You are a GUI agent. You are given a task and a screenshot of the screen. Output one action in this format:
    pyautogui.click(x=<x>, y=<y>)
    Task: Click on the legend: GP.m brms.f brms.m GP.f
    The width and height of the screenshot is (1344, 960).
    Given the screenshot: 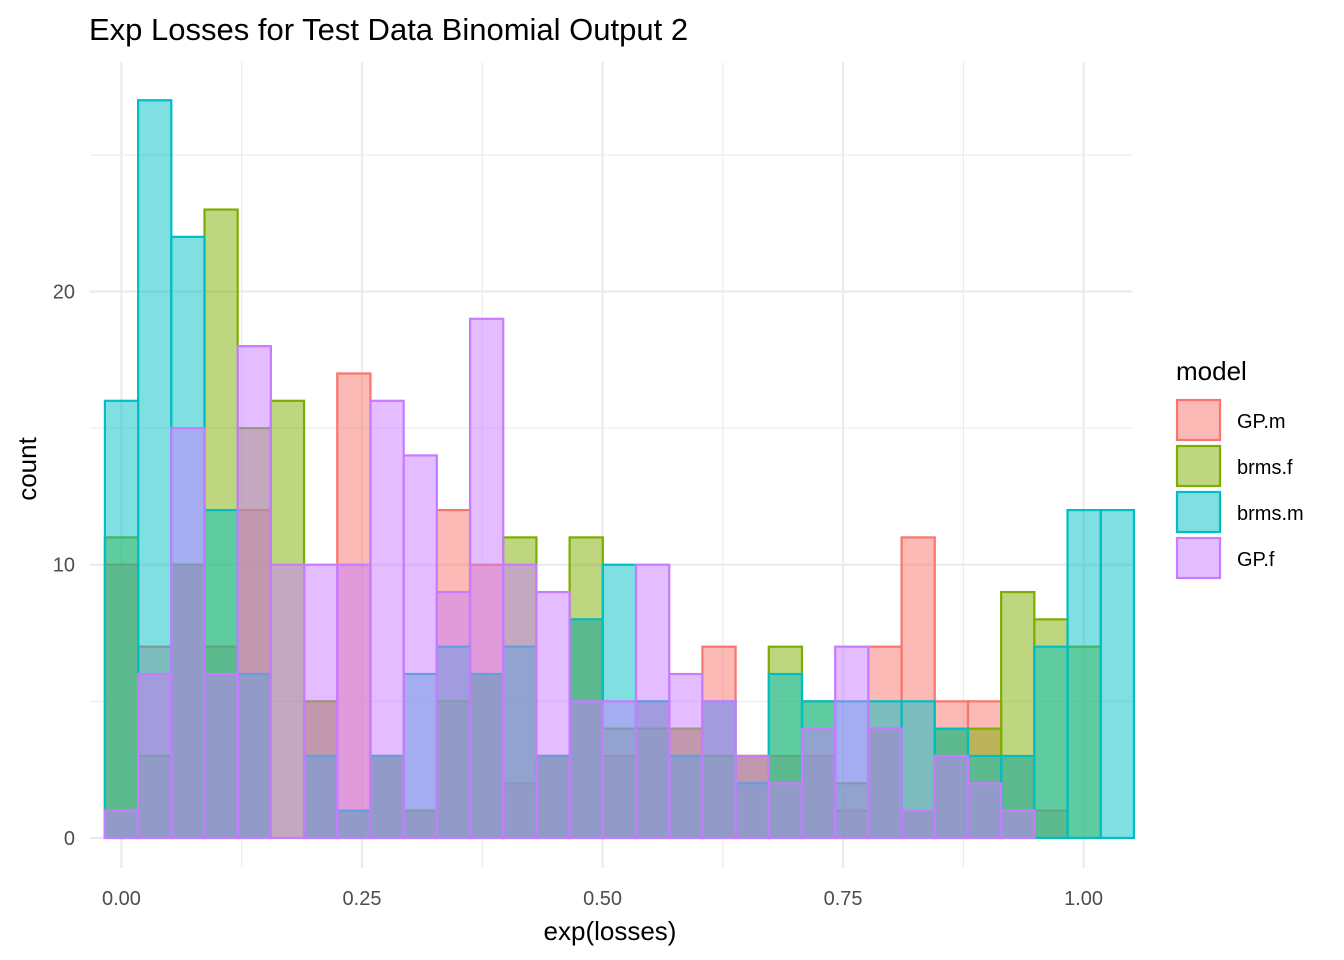 What is the action you would take?
    pyautogui.click(x=1239, y=489)
    